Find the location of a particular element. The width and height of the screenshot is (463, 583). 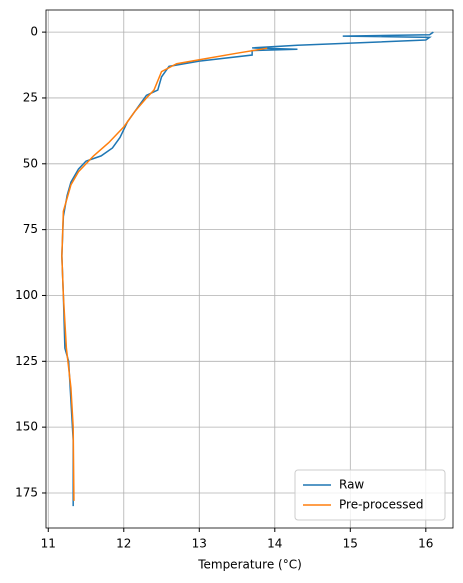

legend-box is located at coordinates (370, 495).